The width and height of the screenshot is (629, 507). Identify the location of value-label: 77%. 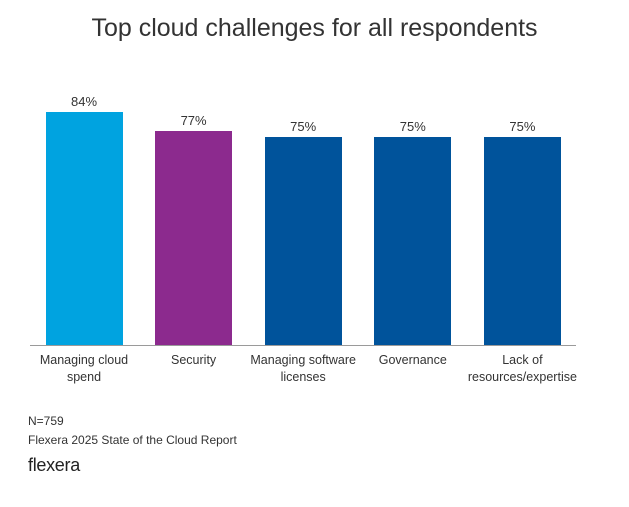
(193, 121).